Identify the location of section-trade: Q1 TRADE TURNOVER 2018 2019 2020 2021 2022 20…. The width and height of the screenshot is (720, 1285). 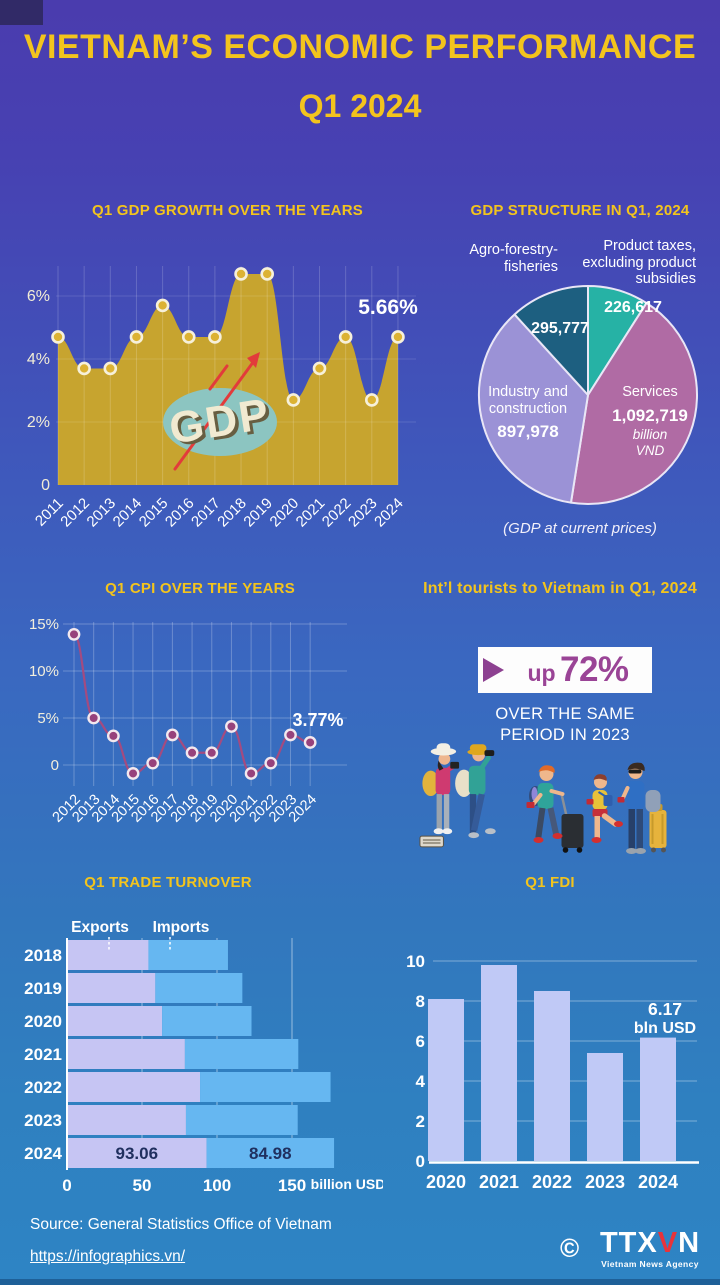
(200, 1038).